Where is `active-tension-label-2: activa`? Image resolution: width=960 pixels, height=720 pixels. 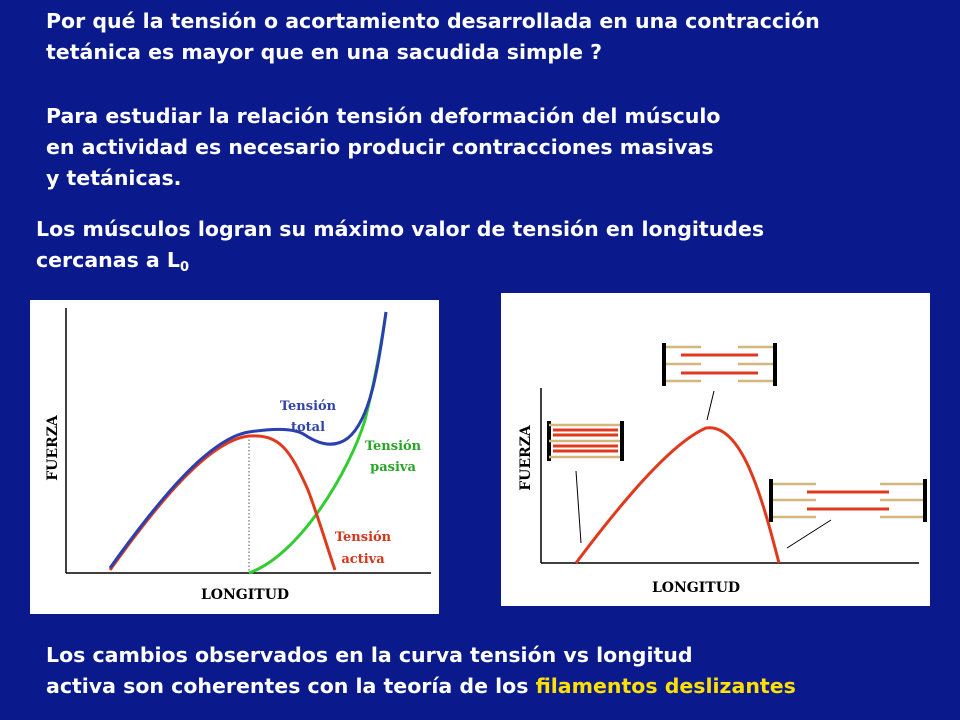 active-tension-label-2: activa is located at coordinates (363, 559).